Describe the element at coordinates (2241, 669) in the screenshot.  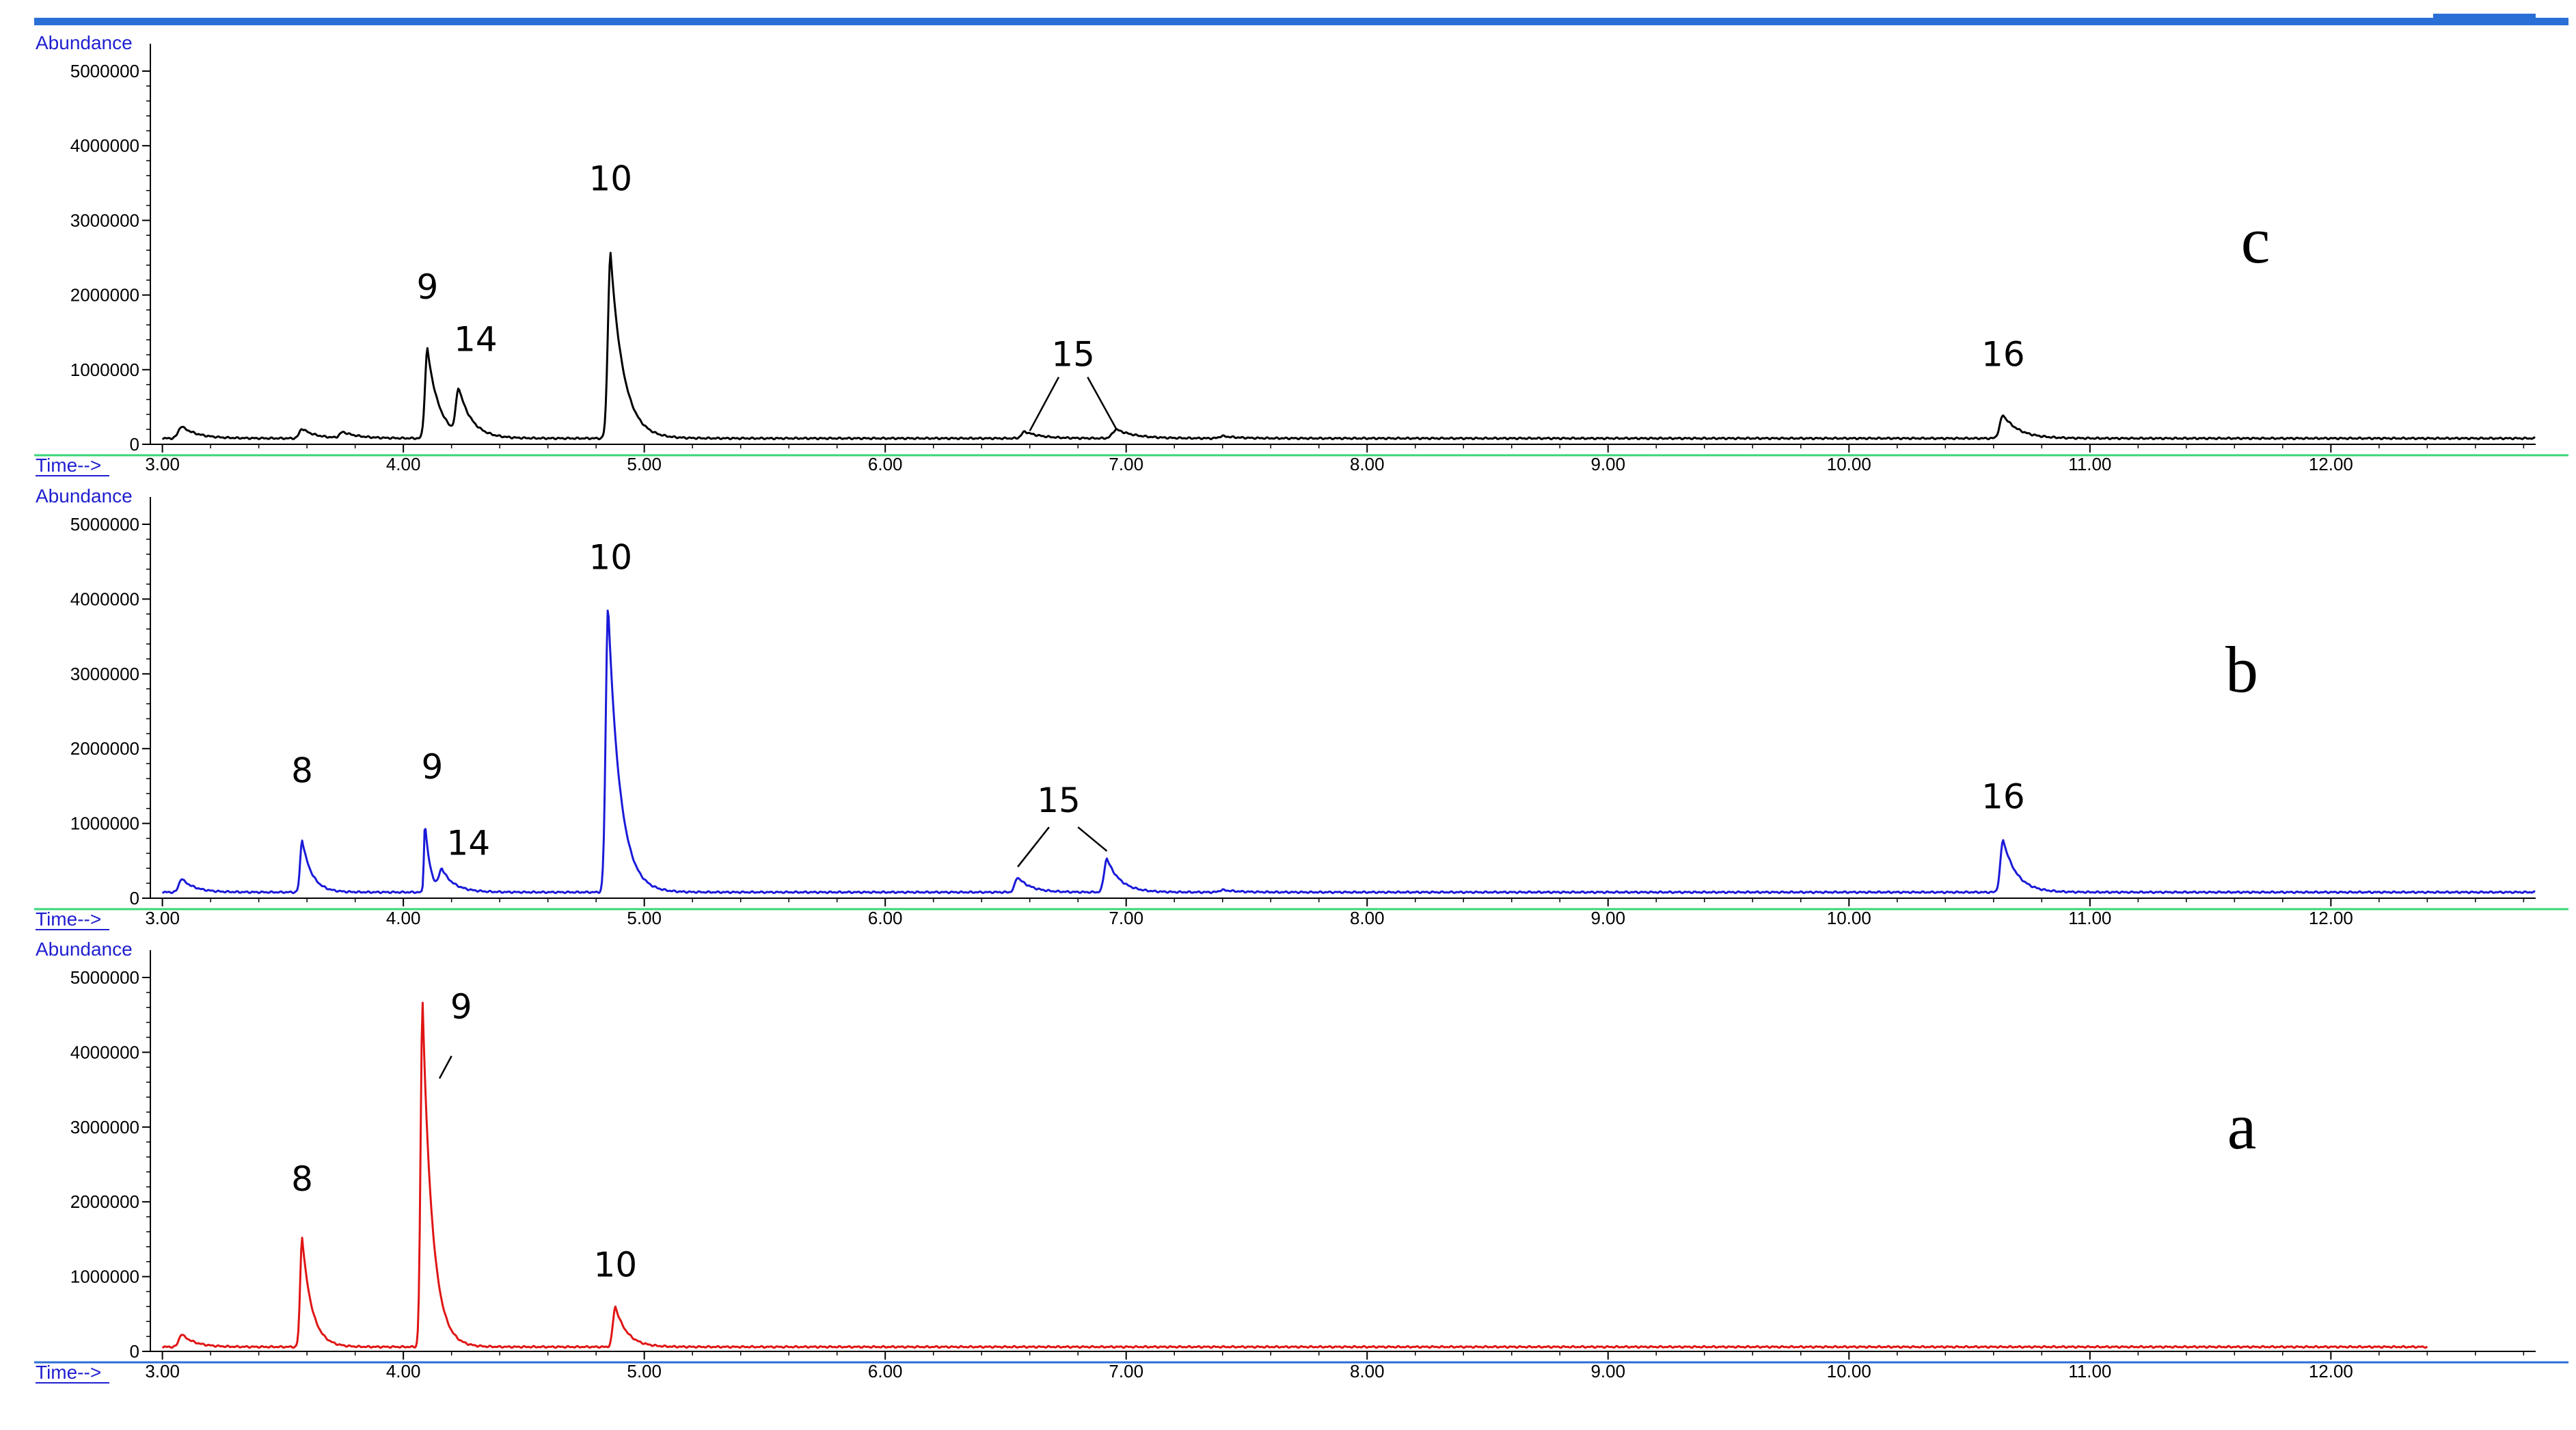
I see `panel-letter: b` at that location.